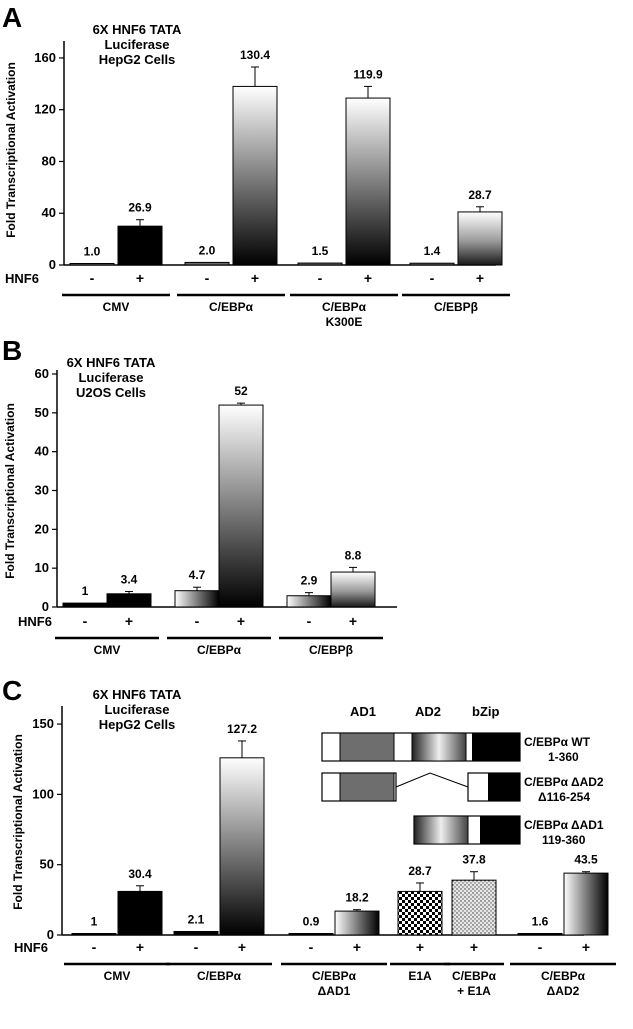  Describe the element at coordinates (47, 864) in the screenshot. I see `y-tick-label: 50` at that location.